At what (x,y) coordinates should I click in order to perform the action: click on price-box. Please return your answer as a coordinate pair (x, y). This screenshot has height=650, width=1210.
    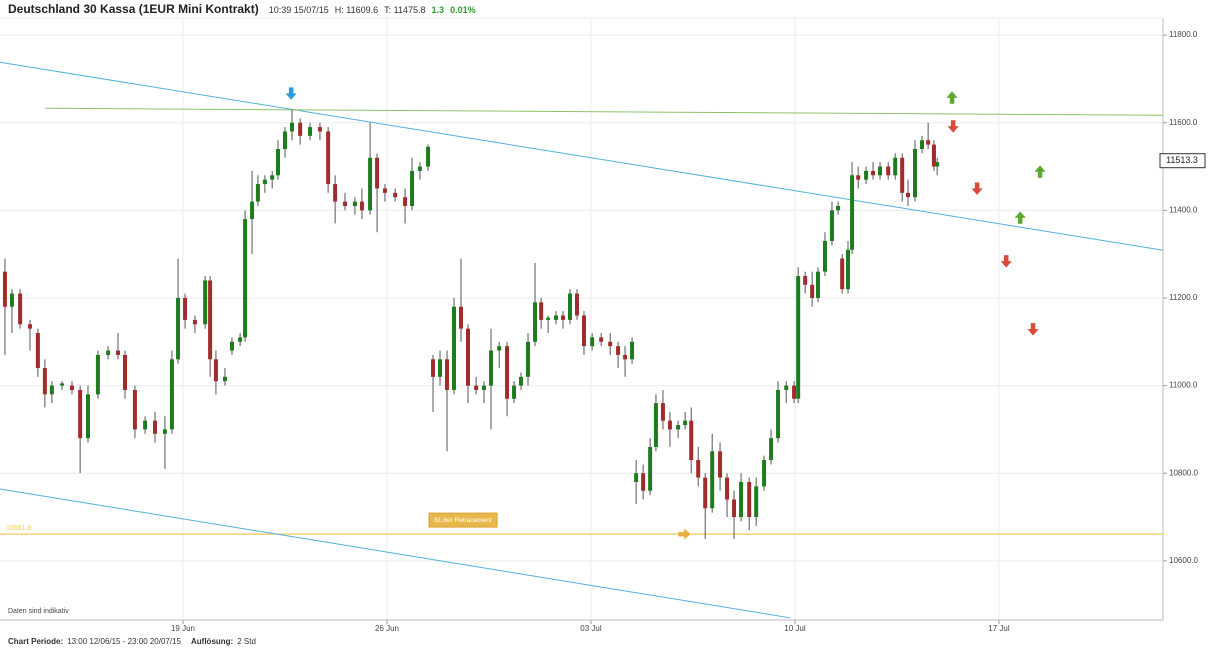
    Looking at the image, I should click on (1182, 161).